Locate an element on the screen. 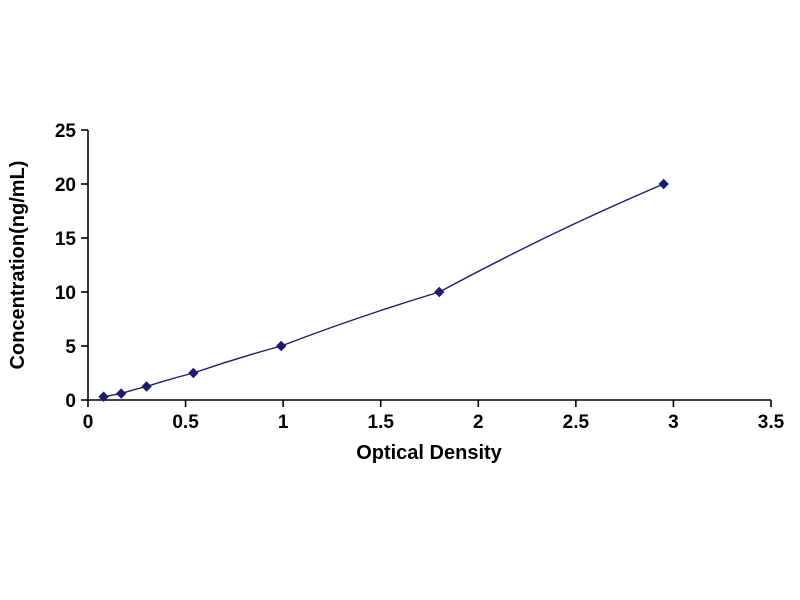 This screenshot has height=600, width=800. x-tick-label: 0.5 is located at coordinates (185, 422).